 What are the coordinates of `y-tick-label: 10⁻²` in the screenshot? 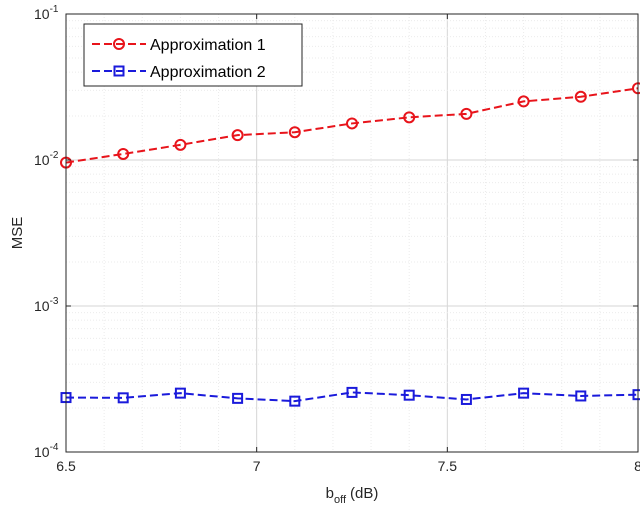 It's located at (46, 159).